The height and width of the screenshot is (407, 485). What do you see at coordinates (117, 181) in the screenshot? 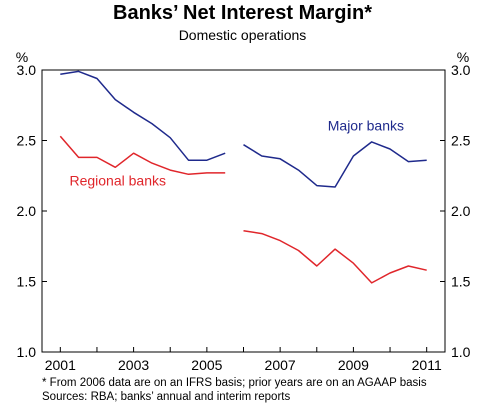
I see `regional-banks-label: Regional banks` at bounding box center [117, 181].